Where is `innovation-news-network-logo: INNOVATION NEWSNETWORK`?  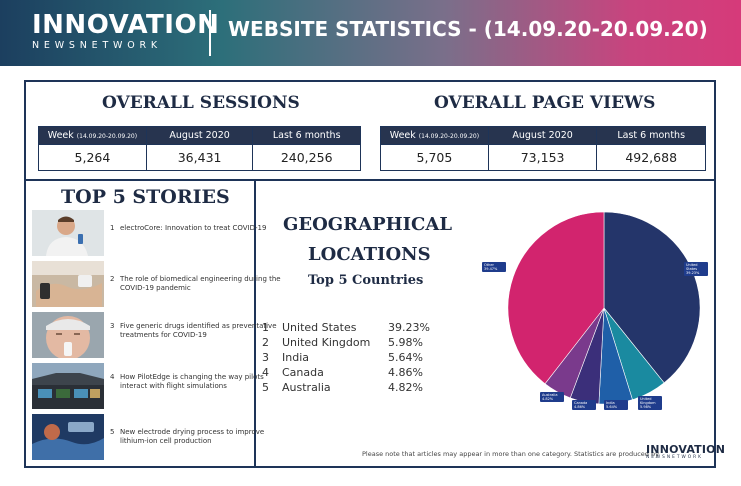
innovation-news-network-logo: INNOVATION NEWSNETWORK is located at coordinates (126, 33).